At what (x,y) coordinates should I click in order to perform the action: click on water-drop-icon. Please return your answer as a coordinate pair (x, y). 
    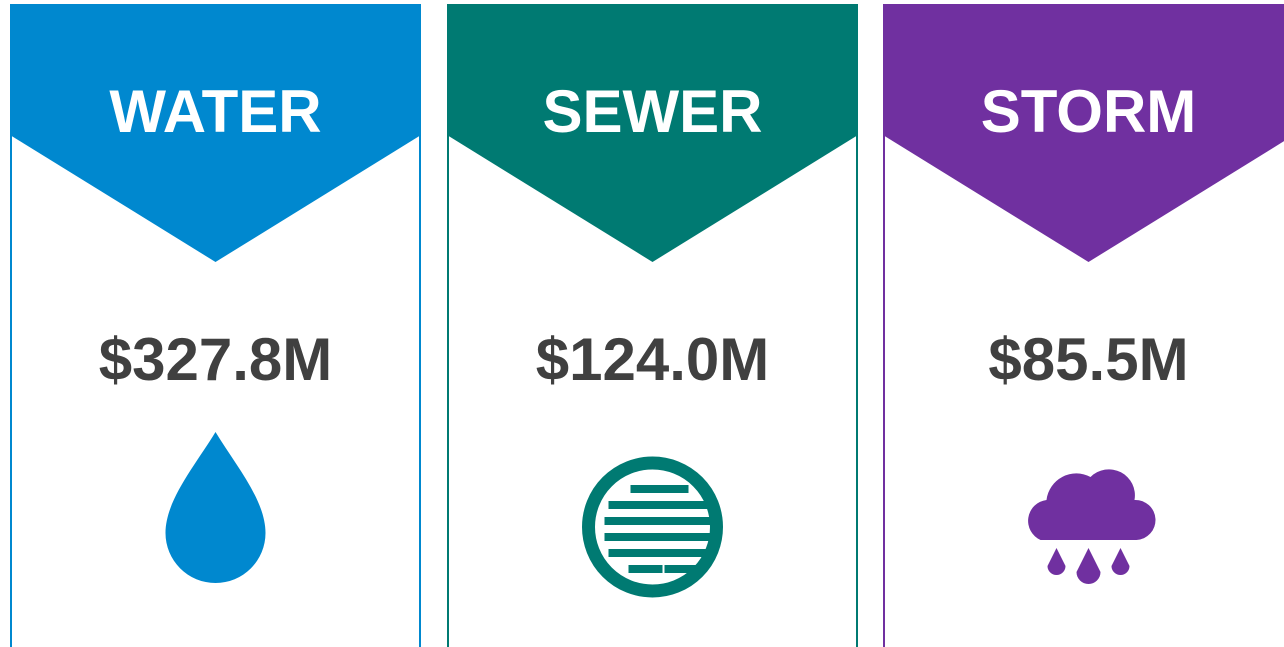
    Looking at the image, I should click on (215, 507).